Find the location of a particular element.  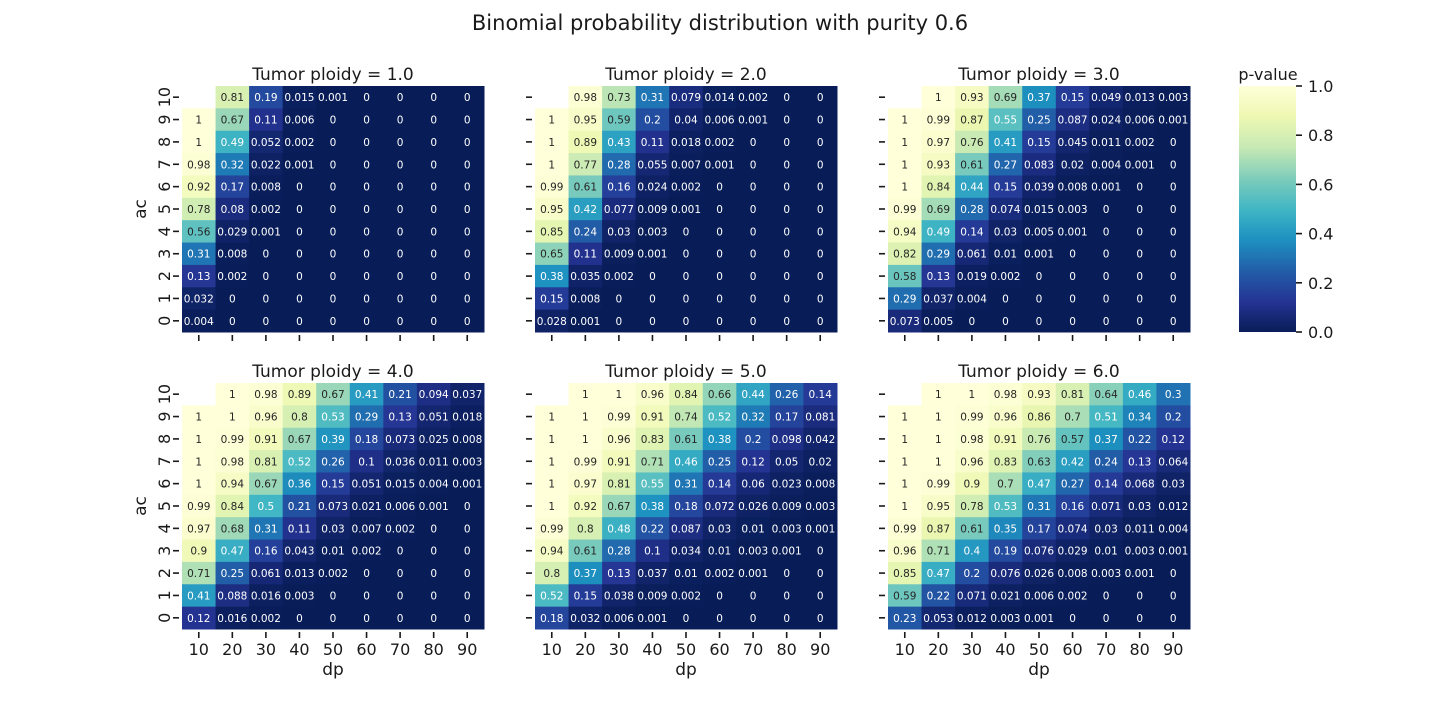

cell-label: 0.15 is located at coordinates (332, 485).